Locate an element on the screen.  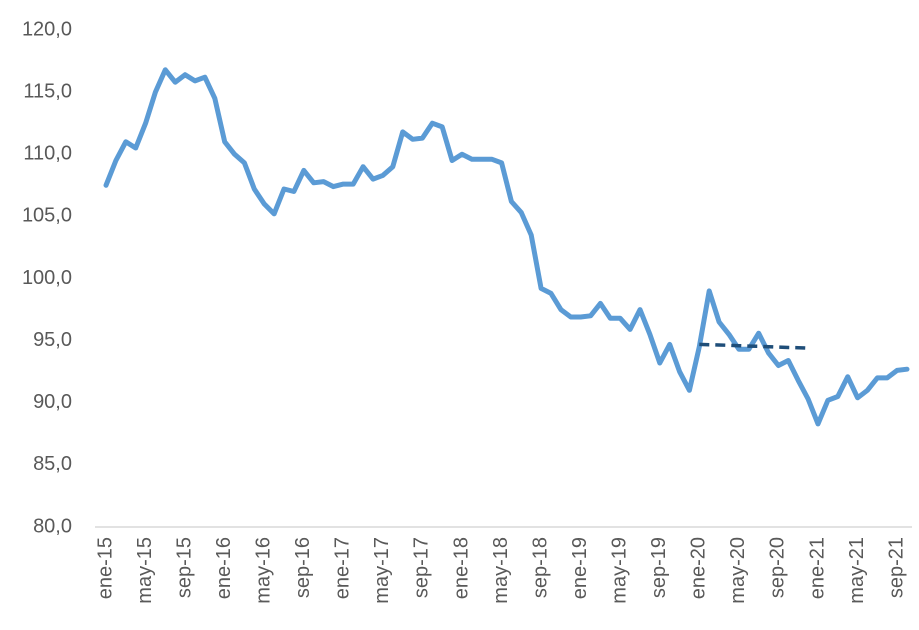
x-tick-label: may-17 is located at coordinates (382, 570).